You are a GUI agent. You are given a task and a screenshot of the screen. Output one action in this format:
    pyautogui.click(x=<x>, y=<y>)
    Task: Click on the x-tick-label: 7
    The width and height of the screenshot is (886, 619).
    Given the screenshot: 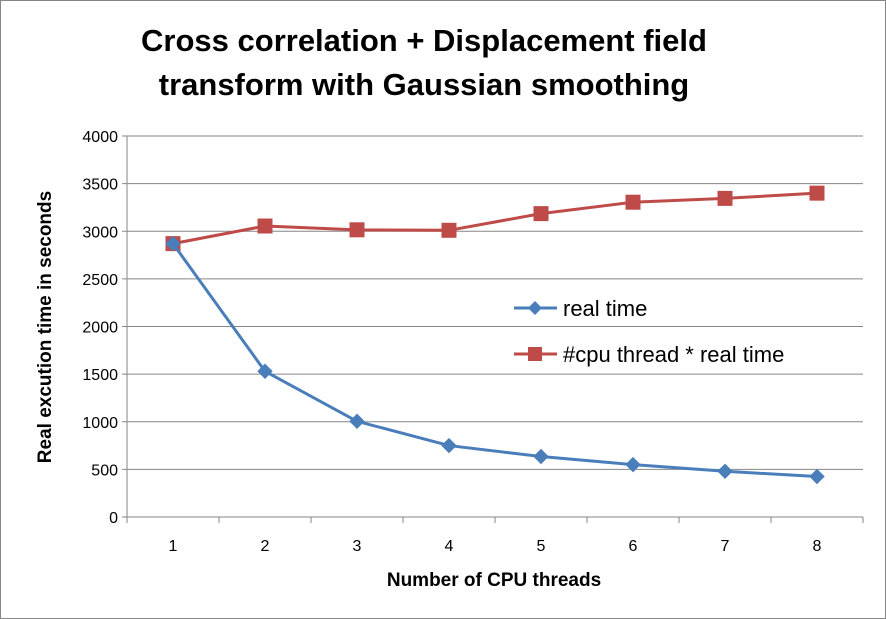 What is the action you would take?
    pyautogui.click(x=725, y=546)
    